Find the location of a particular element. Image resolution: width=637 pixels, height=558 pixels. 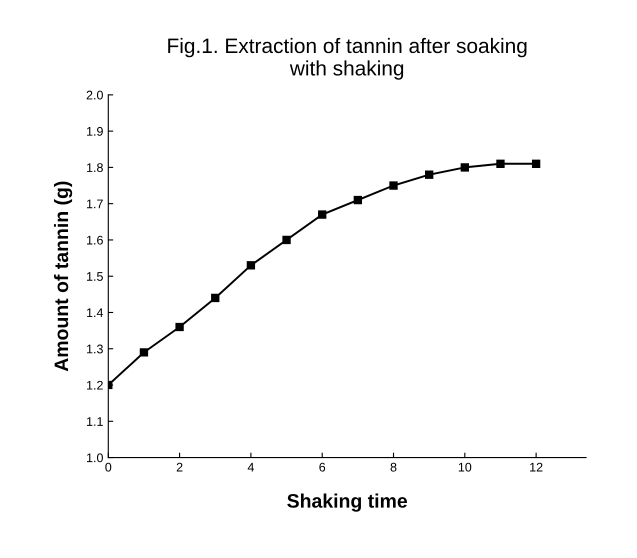

x-tick-label: 2 is located at coordinates (179, 467).